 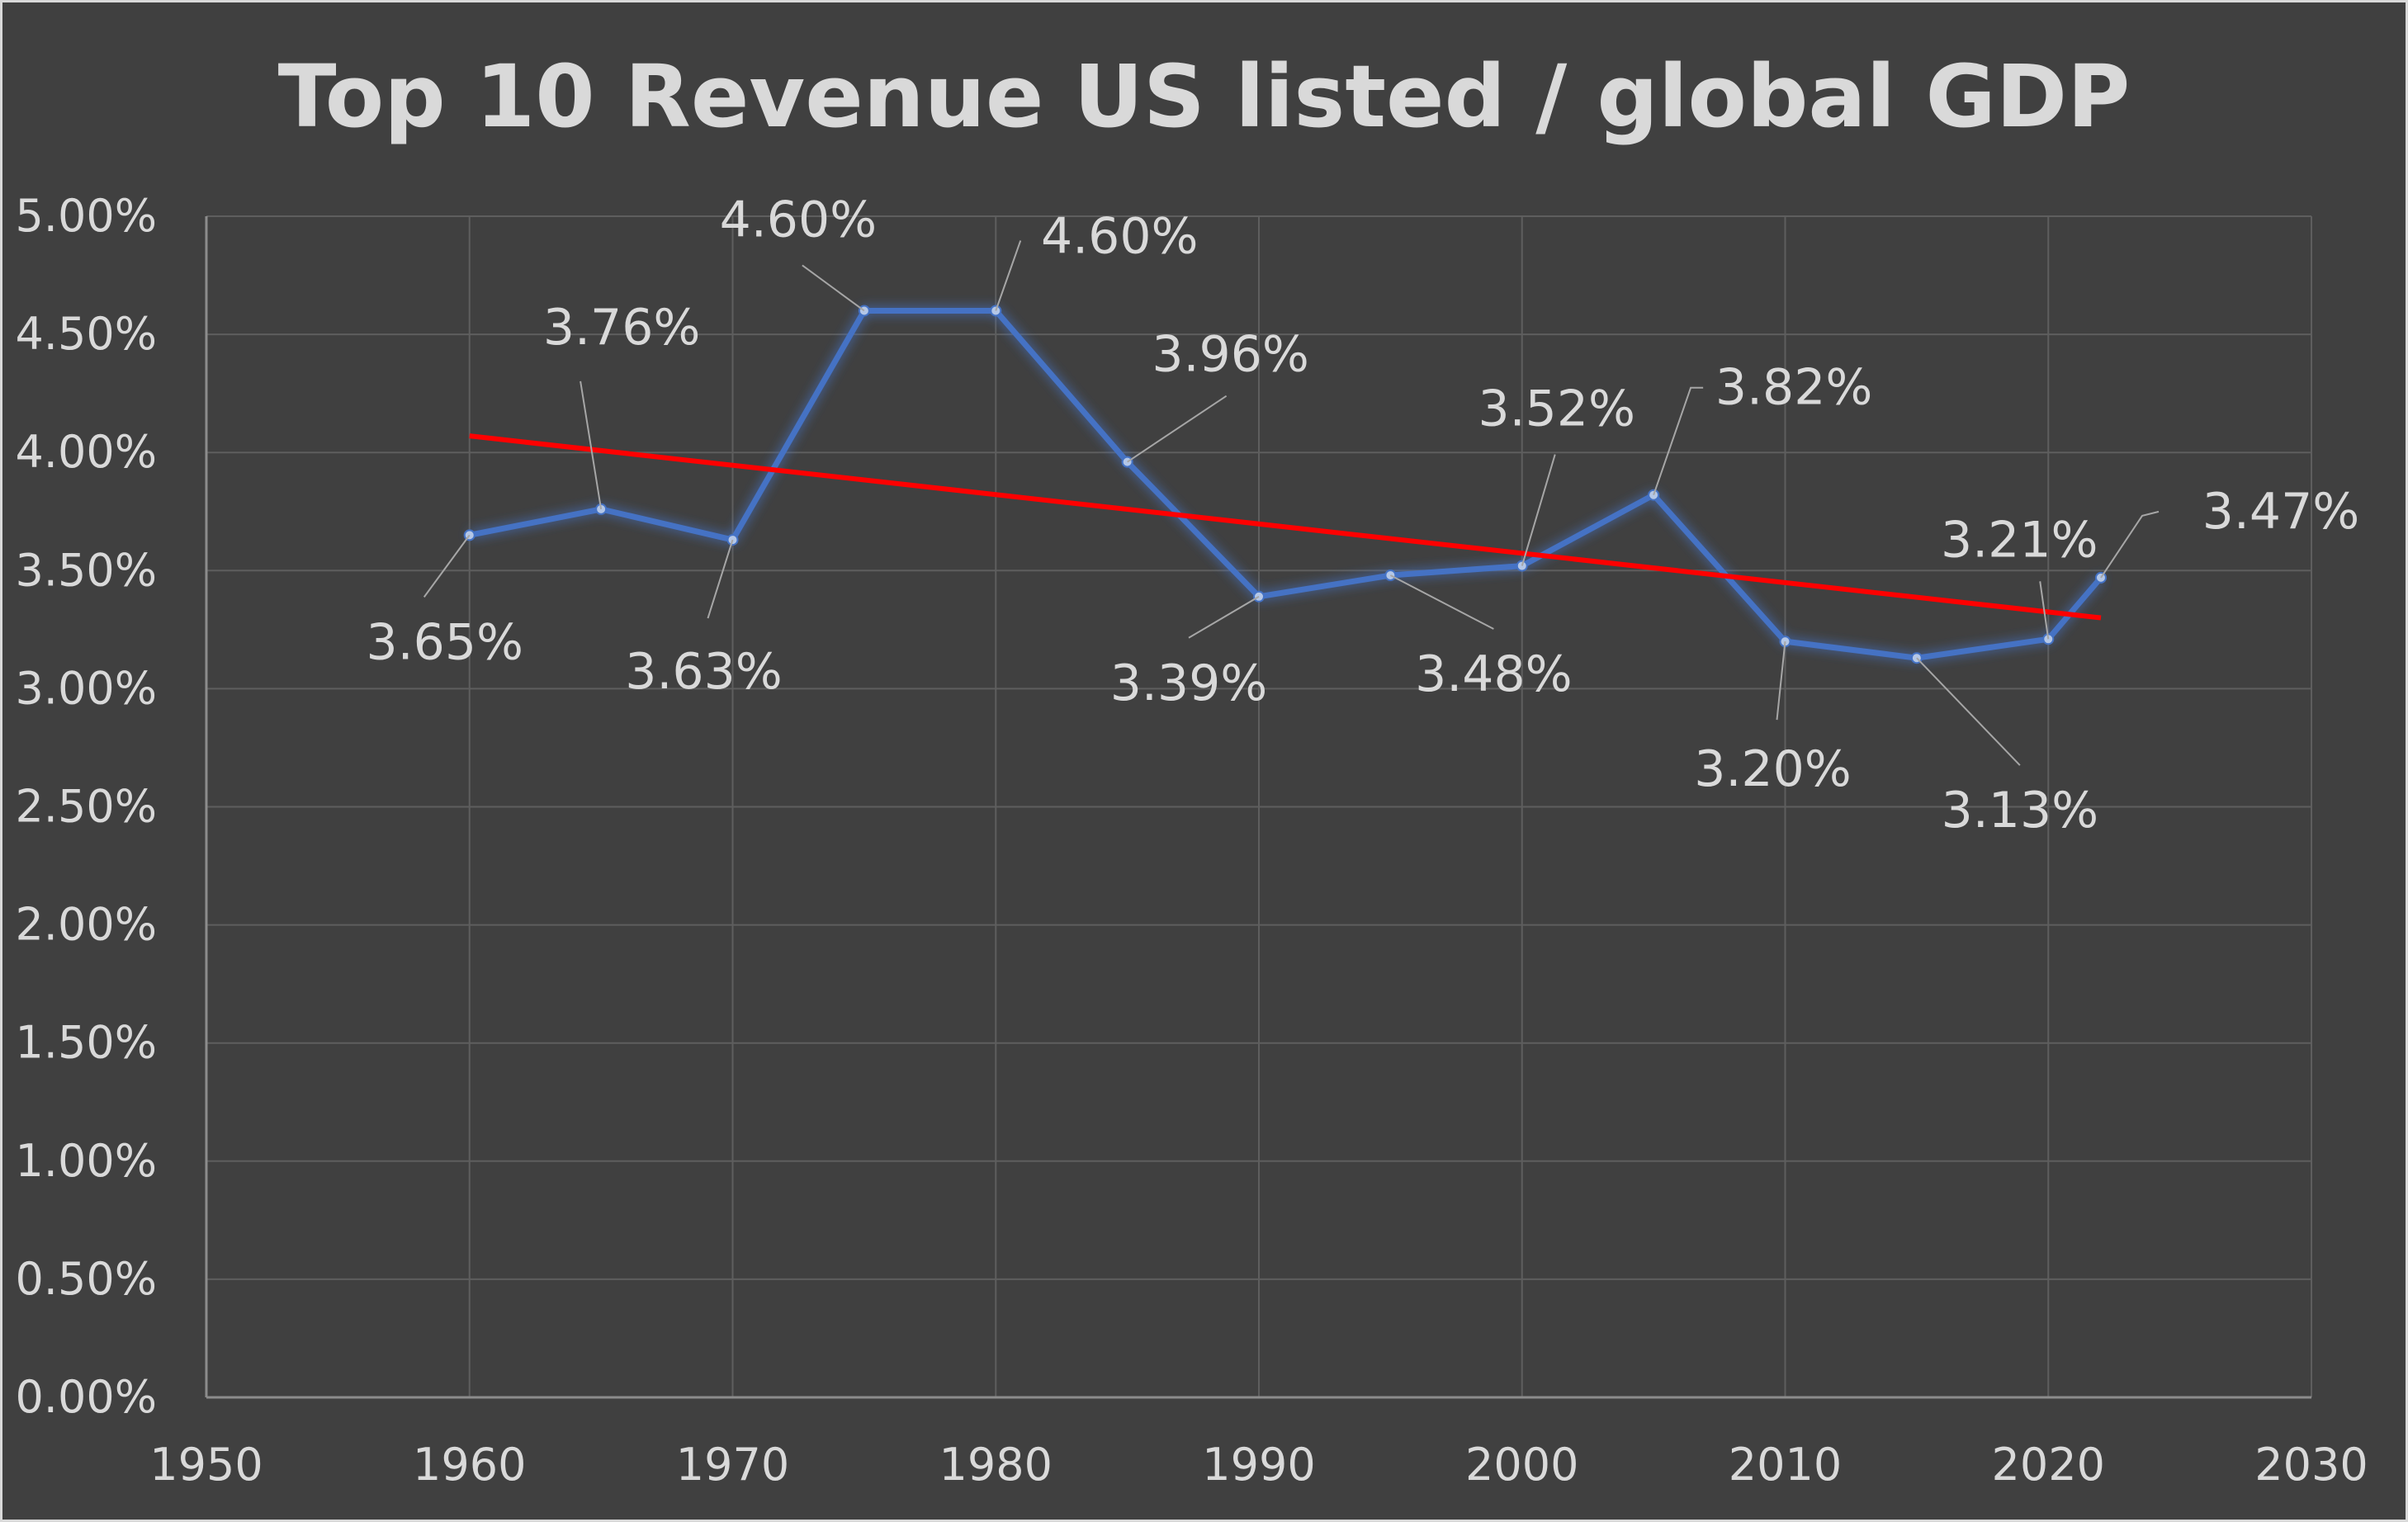 What do you see at coordinates (732, 1465) in the screenshot?
I see `x-tick-label: 1970` at bounding box center [732, 1465].